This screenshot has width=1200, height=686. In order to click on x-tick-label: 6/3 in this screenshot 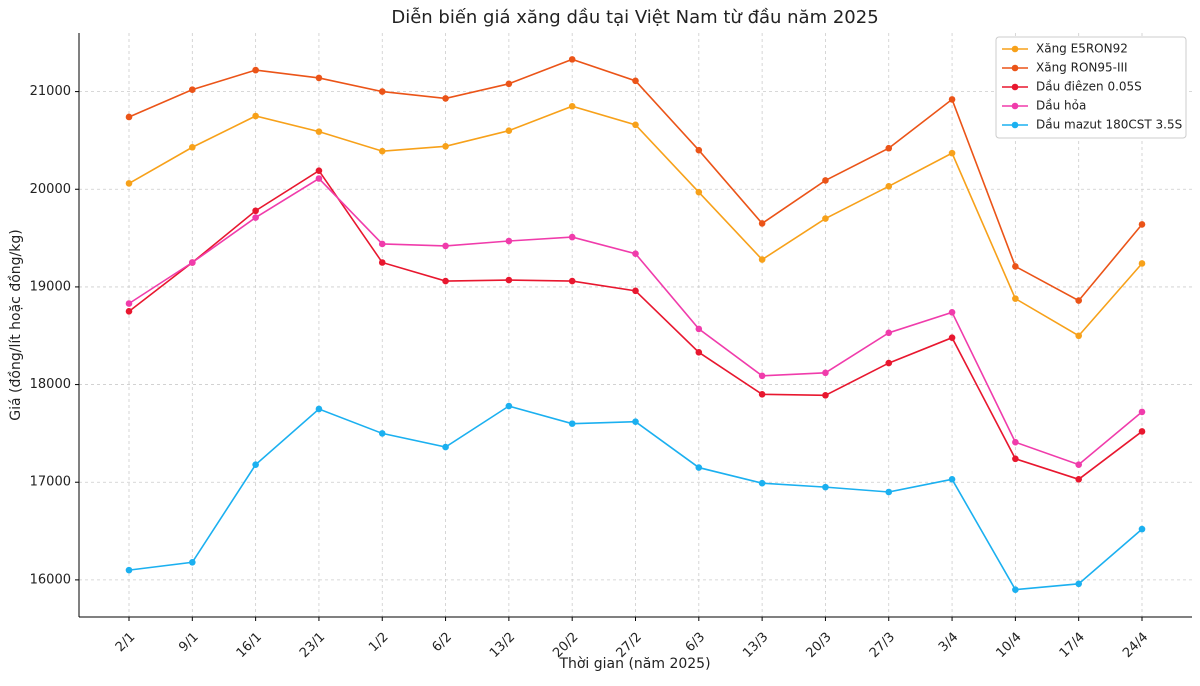, I will do `click(695, 642)`.